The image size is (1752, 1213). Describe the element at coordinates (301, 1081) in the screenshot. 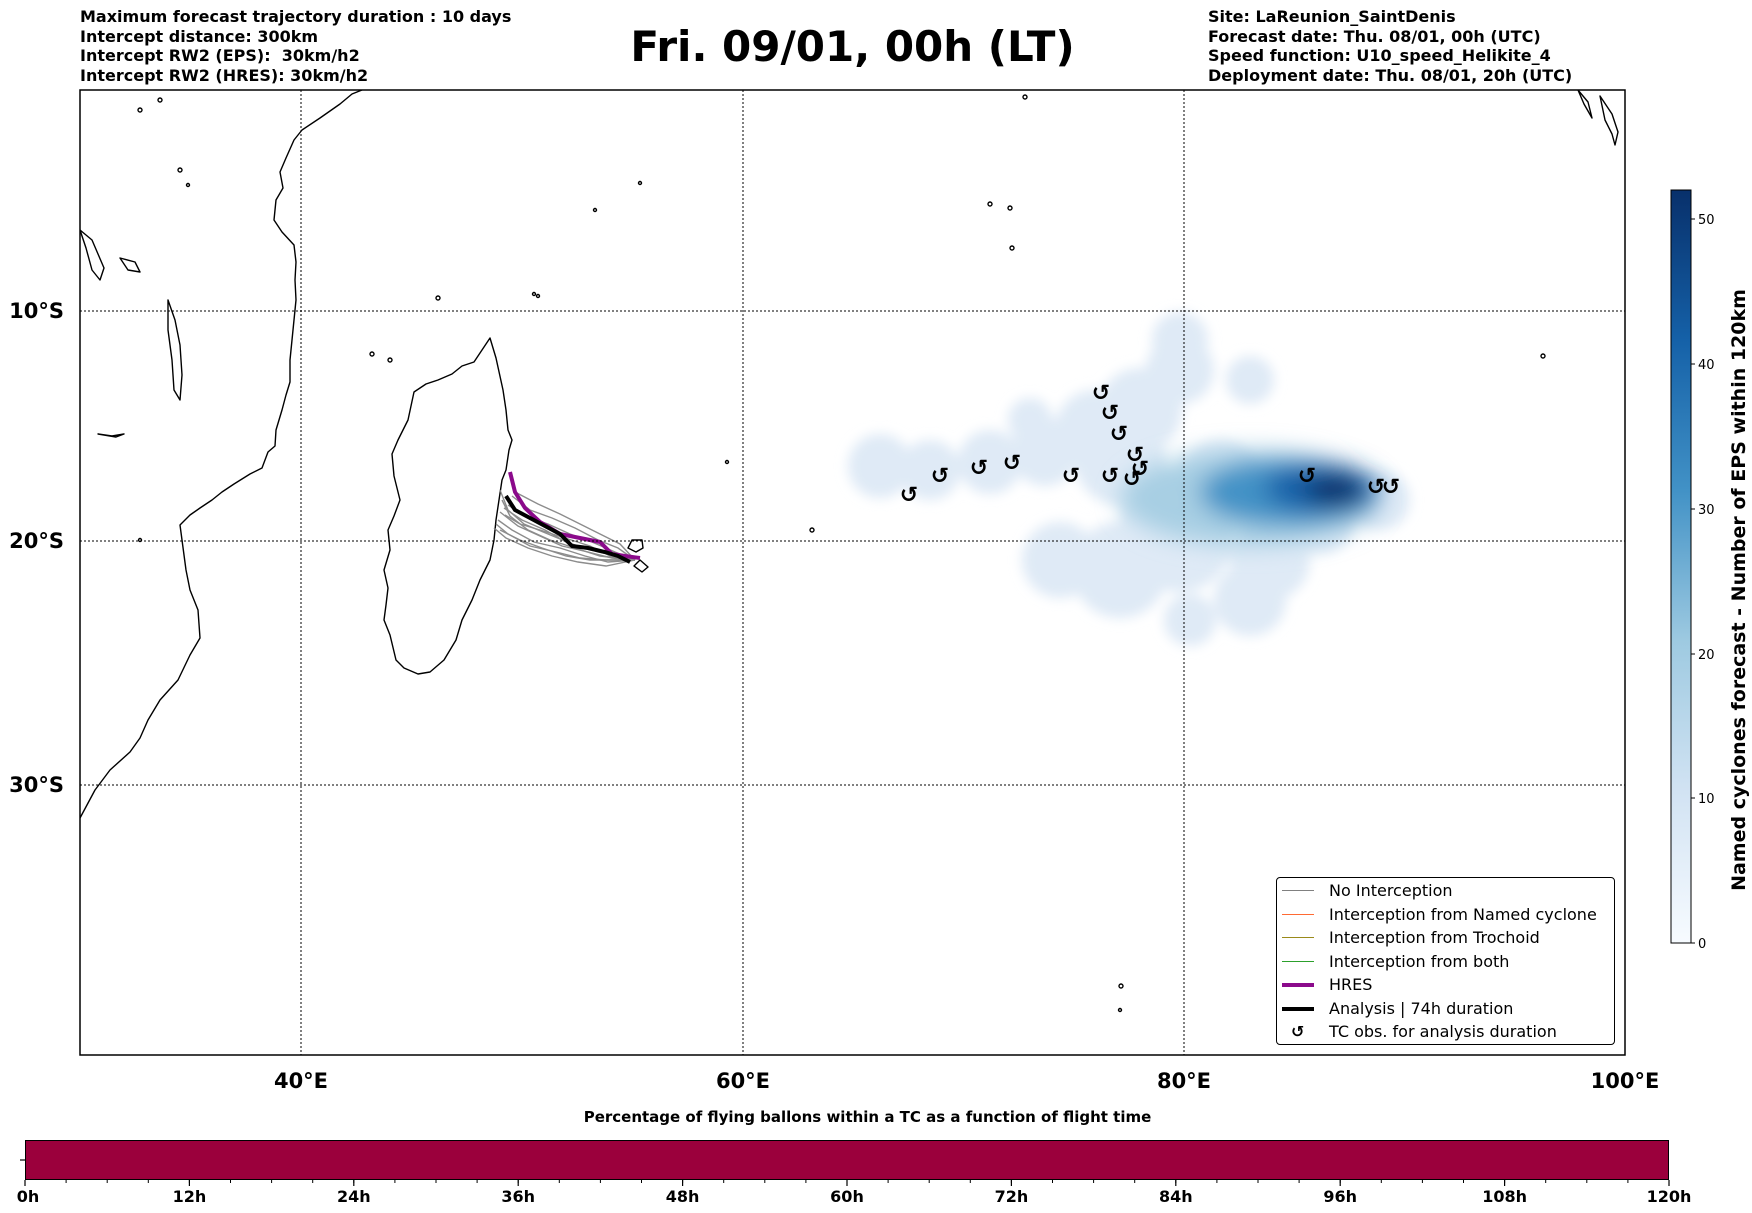

I see `lon-label-40e: 40°E` at that location.